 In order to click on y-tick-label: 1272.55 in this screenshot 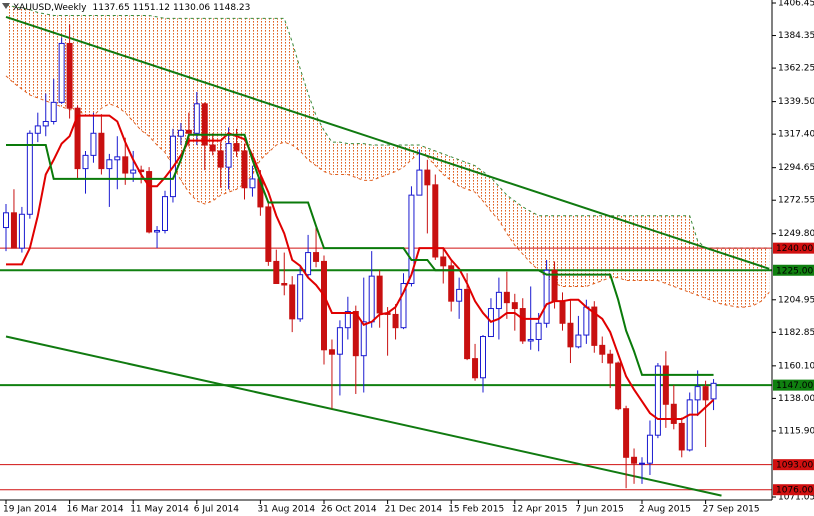, I will do `click(796, 201)`.